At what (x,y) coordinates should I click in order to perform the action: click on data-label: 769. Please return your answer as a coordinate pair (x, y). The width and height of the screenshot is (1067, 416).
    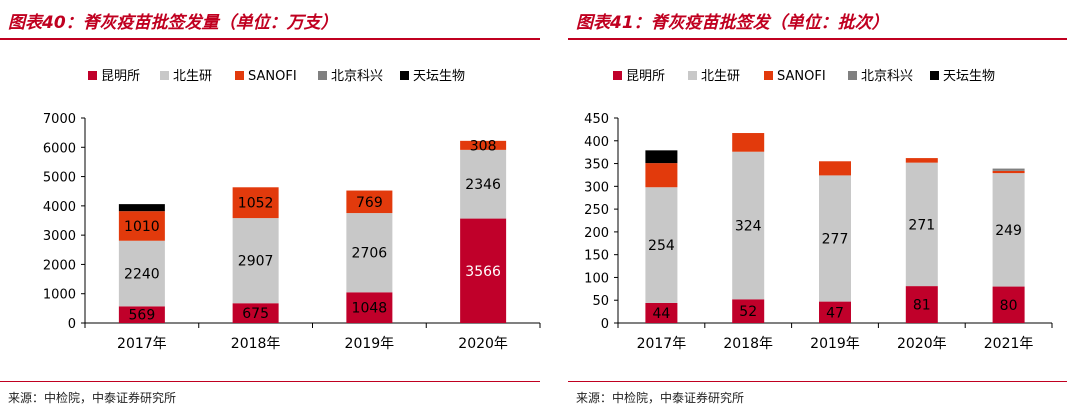
    Looking at the image, I should click on (369, 203).